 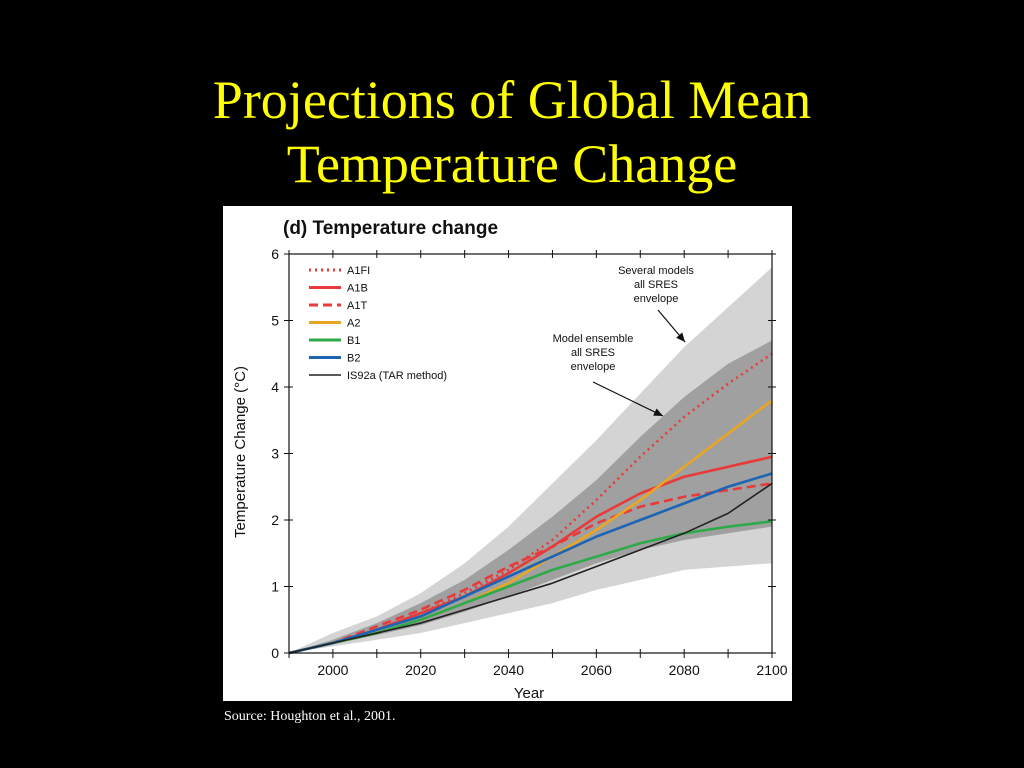 I want to click on annotation-text: Several models, so click(x=656, y=271).